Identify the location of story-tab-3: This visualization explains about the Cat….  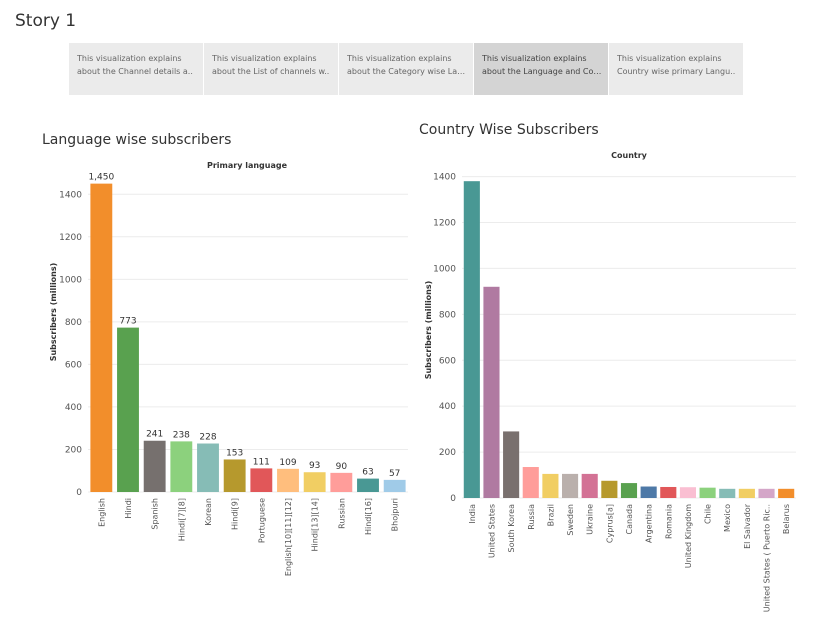
(406, 69).